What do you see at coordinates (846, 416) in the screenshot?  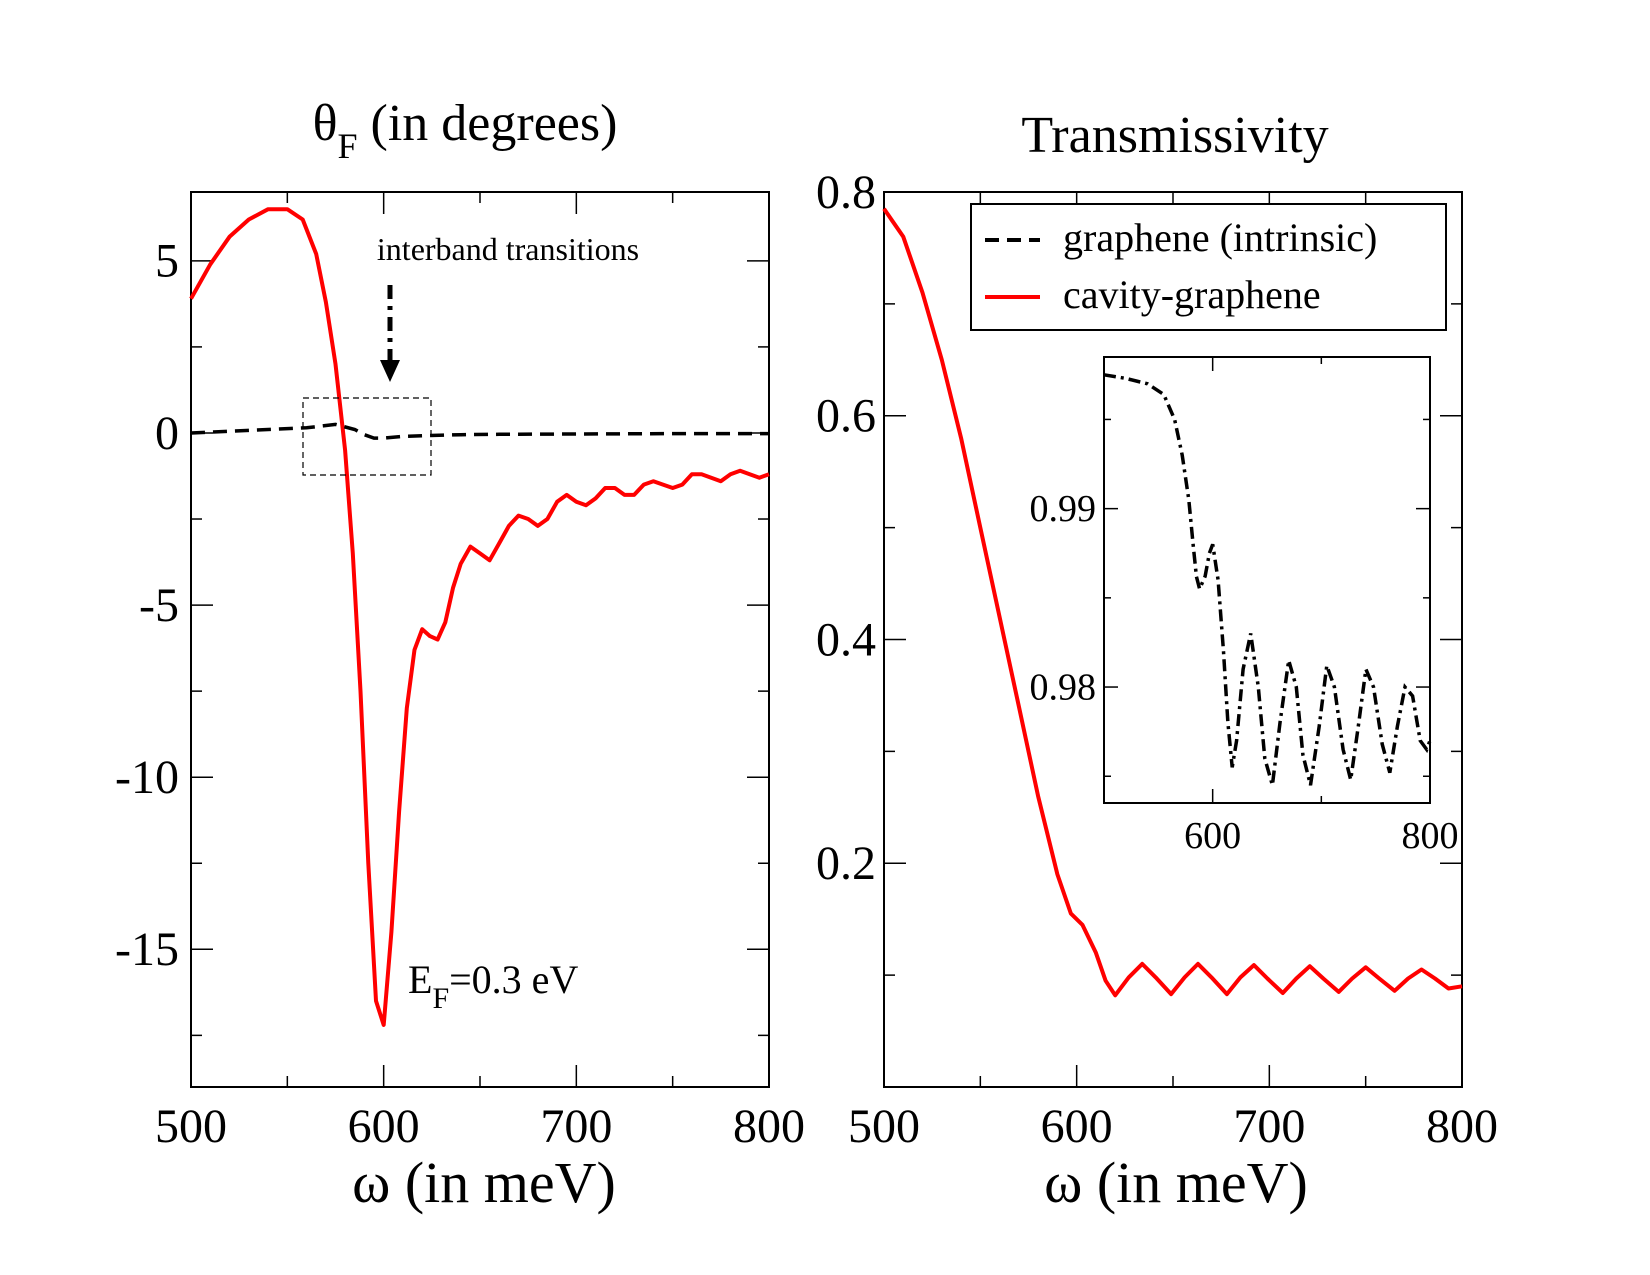 I see `right-y-tick-label: 0.6` at bounding box center [846, 416].